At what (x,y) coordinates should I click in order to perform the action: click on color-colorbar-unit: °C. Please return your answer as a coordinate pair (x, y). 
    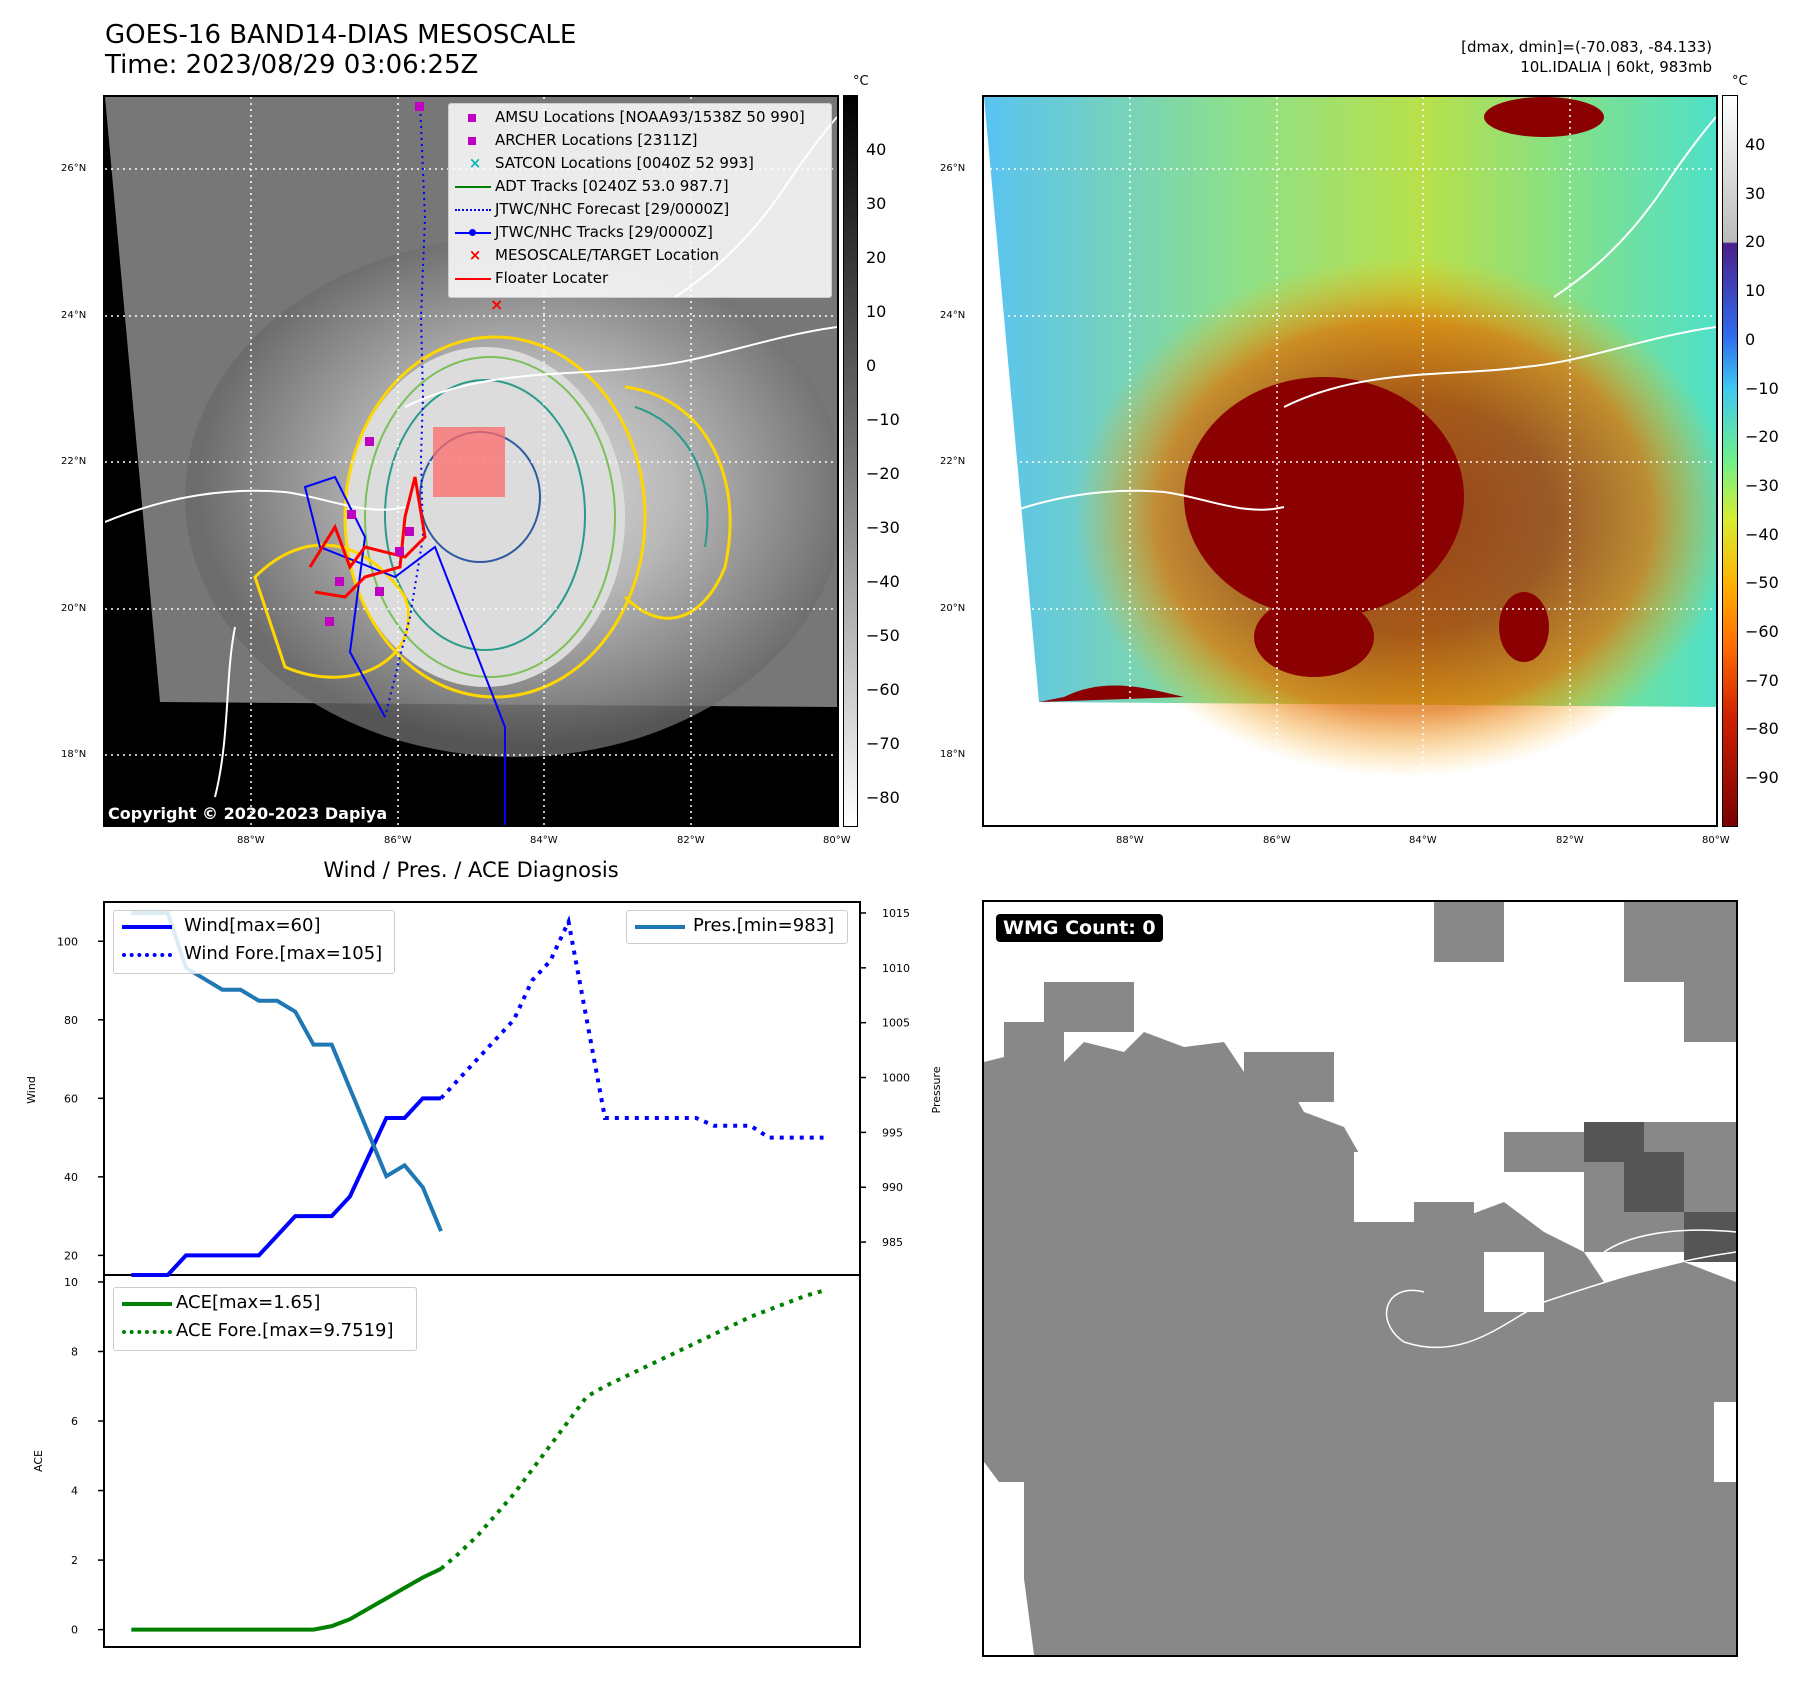
    Looking at the image, I should click on (1740, 81).